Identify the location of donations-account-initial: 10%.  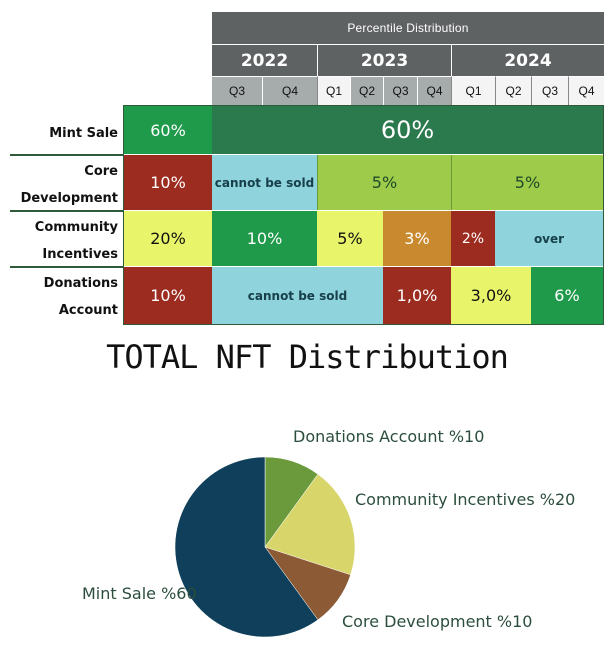
(168, 295).